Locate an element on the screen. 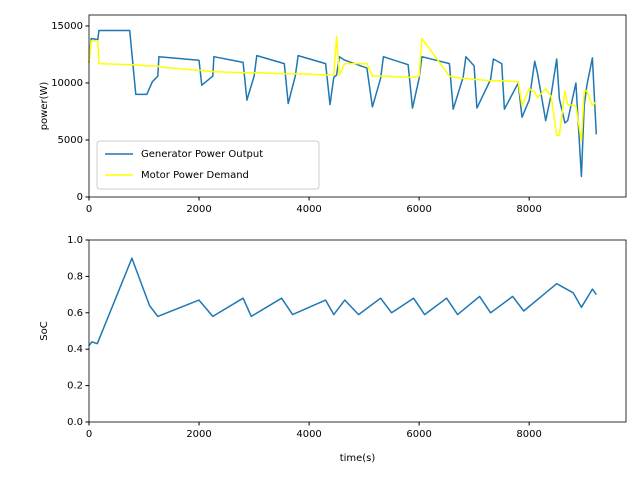 The image size is (640, 480). legend: Generator Power Output Motor Power Demand is located at coordinates (208, 165).